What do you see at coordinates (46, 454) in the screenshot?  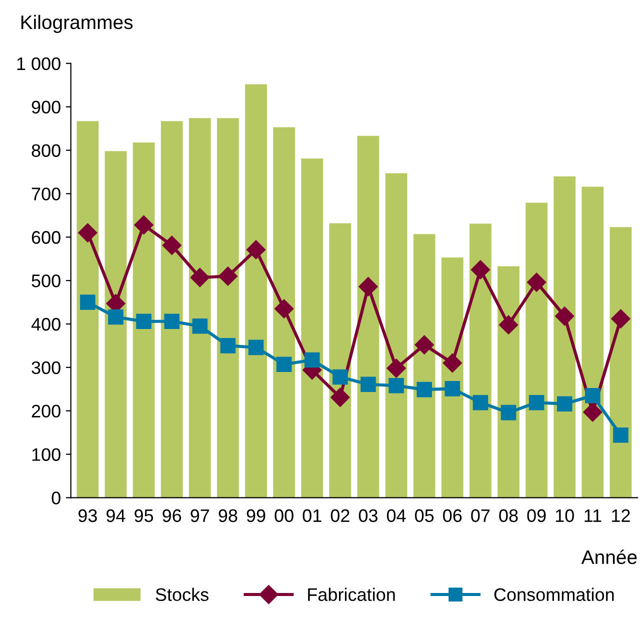 I see `y-tick-label: 100` at bounding box center [46, 454].